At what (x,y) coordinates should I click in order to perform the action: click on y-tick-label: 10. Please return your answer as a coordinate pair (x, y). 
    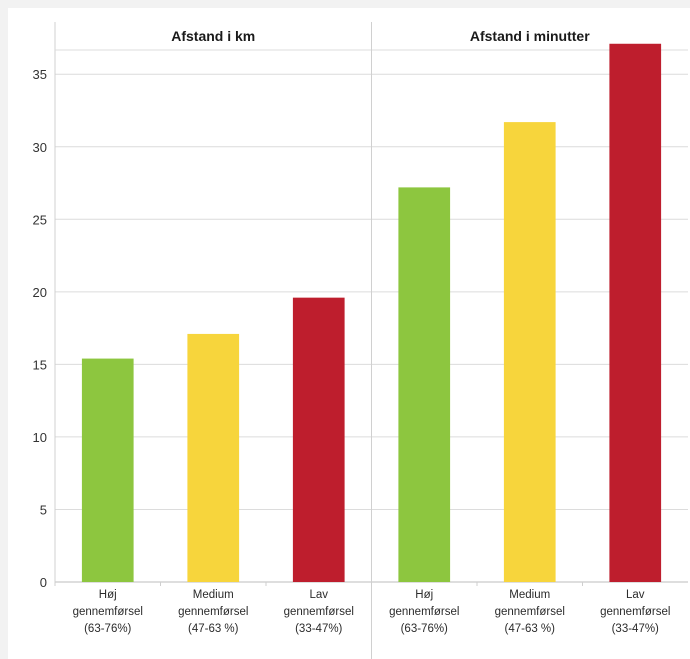
    Looking at the image, I should click on (40, 437).